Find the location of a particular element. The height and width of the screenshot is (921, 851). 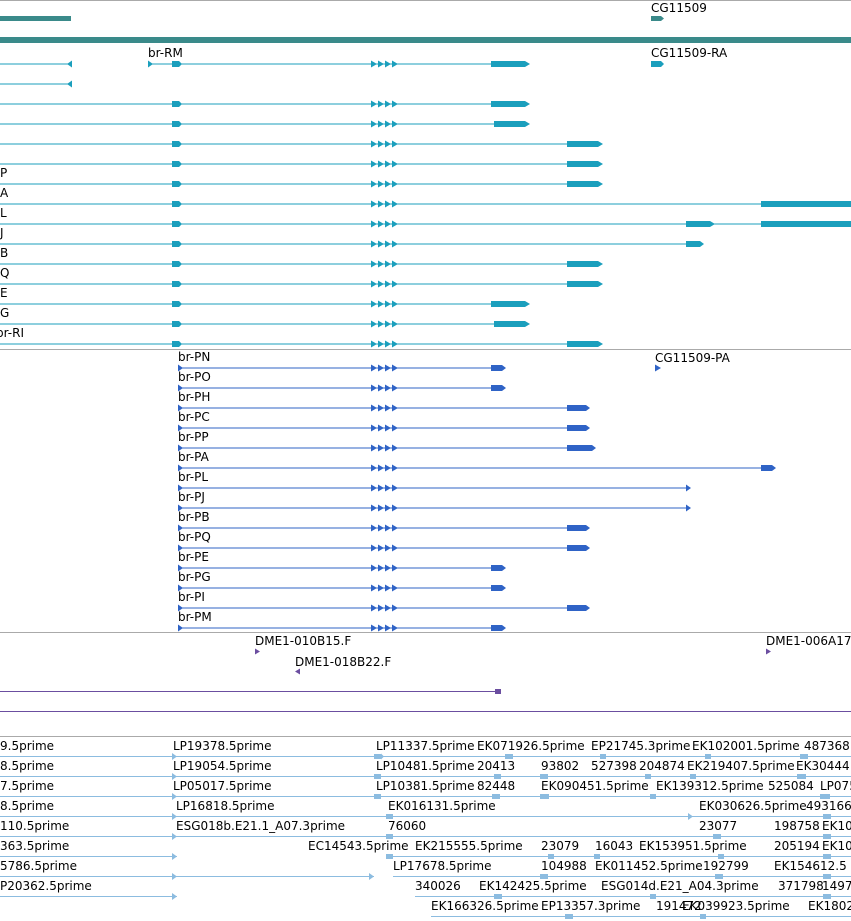

est-label: EK30444 is located at coordinates (823, 766).